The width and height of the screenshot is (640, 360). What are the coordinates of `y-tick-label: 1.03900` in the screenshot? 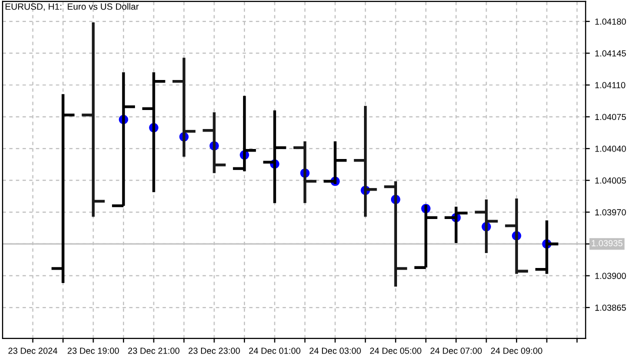 It's located at (610, 275).